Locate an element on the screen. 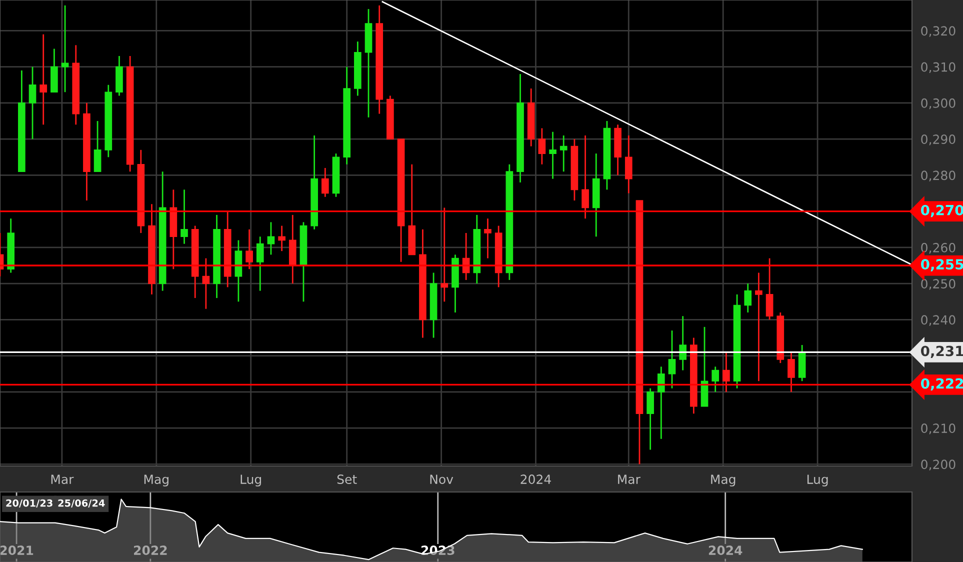 The image size is (963, 562). x-tick-label: Nov is located at coordinates (442, 479).